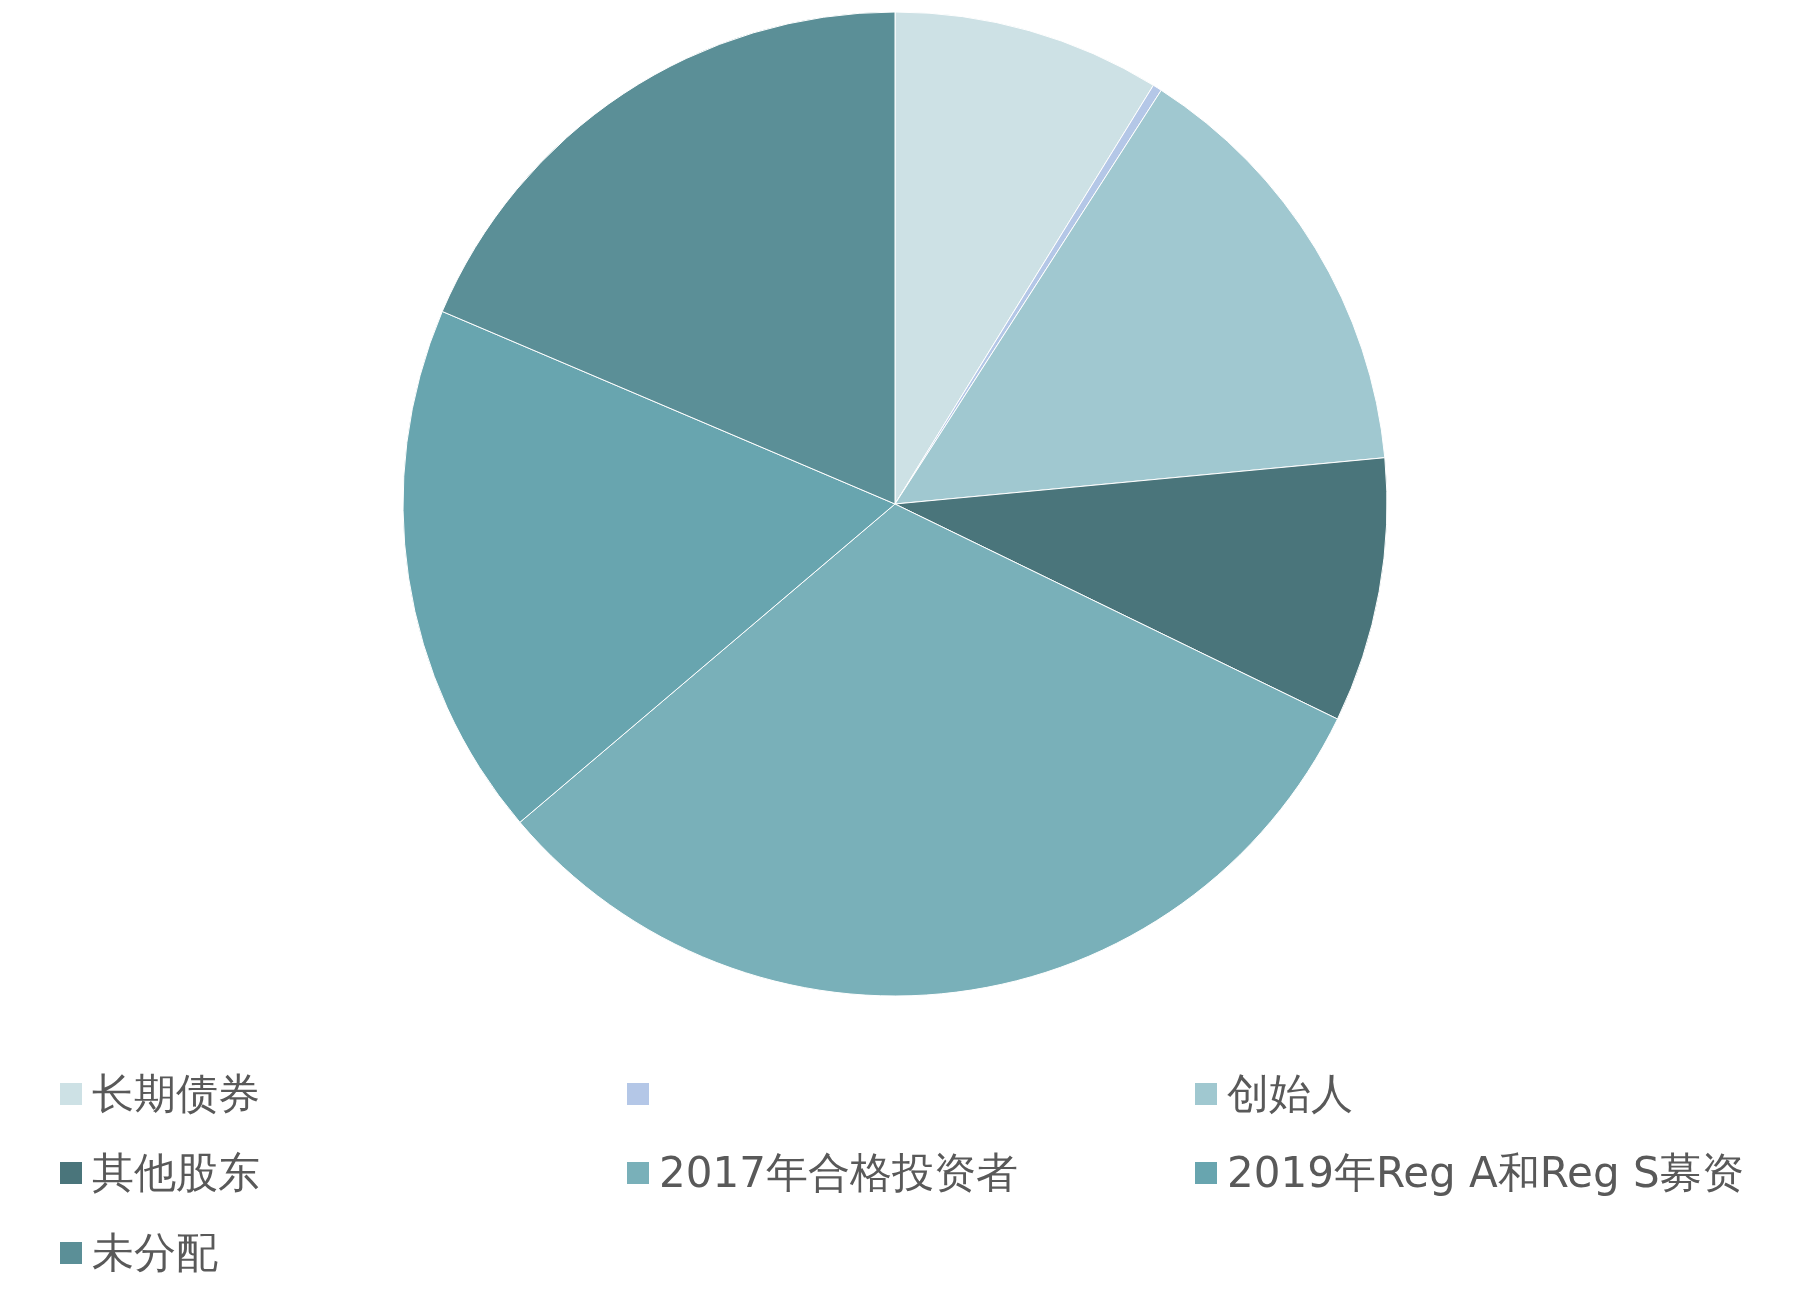 The image size is (1816, 1300). Describe the element at coordinates (1290, 1093) in the screenshot. I see `legend-label: 创始人` at that location.